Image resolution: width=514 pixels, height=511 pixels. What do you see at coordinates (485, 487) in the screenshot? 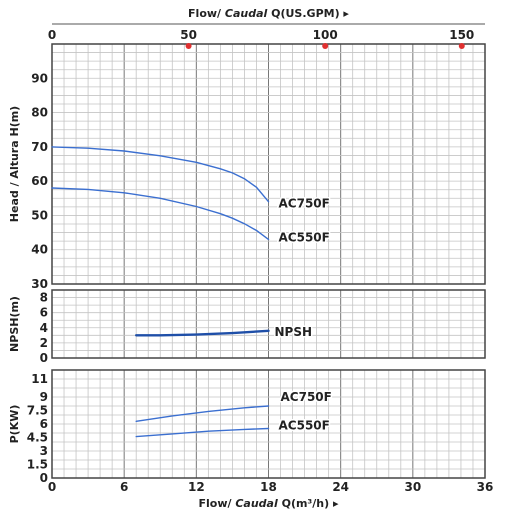
I see `xtick-bottom-6: 36` at bounding box center [485, 487].